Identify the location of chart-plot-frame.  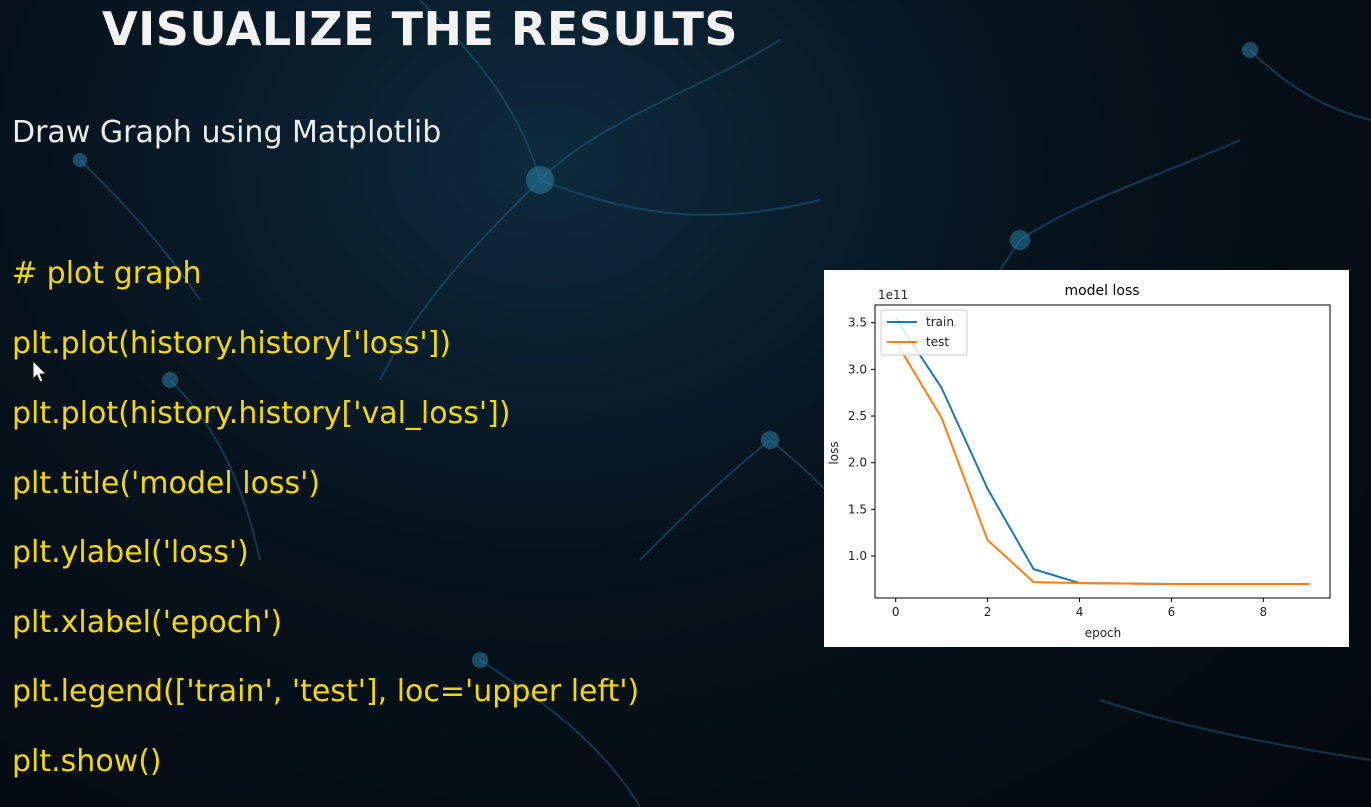
(1102, 451).